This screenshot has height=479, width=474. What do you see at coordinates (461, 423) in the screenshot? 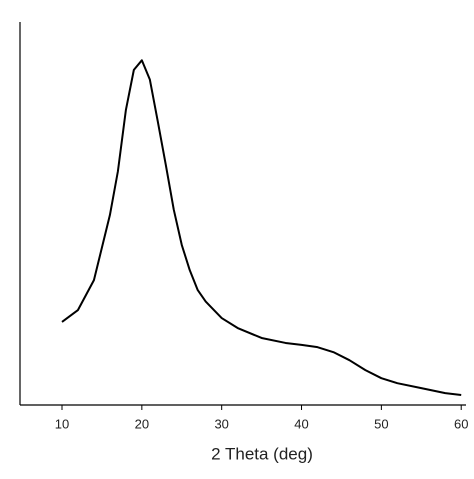
I see `x-tick-label: 60` at bounding box center [461, 423].